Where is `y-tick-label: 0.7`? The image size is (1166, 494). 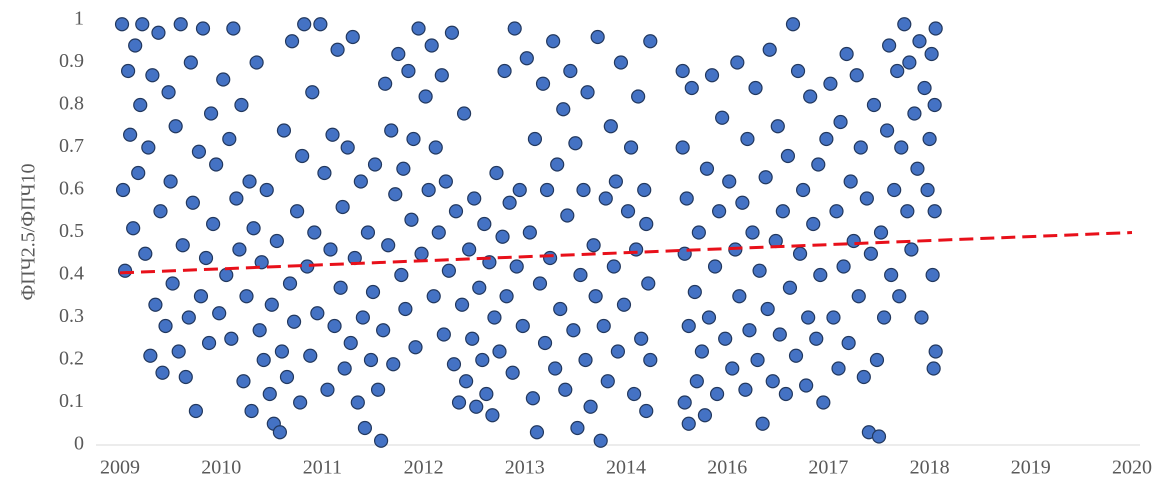
y-tick-label: 0.7 is located at coordinates (71, 146).